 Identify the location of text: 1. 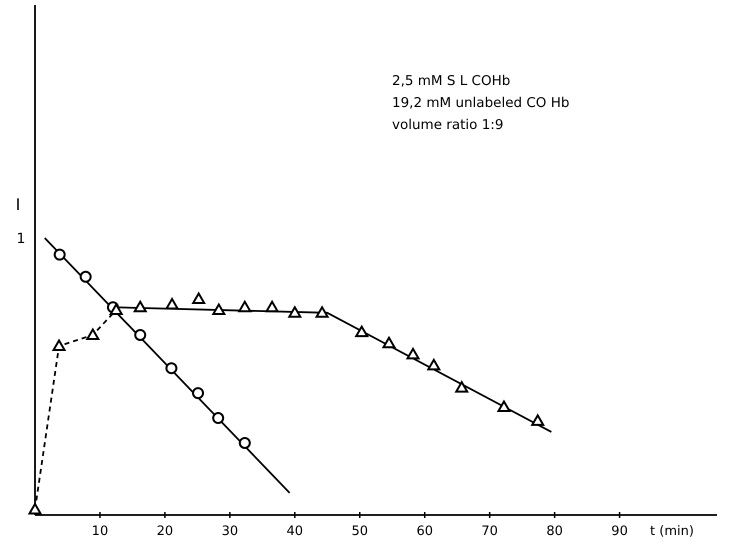
(21, 239).